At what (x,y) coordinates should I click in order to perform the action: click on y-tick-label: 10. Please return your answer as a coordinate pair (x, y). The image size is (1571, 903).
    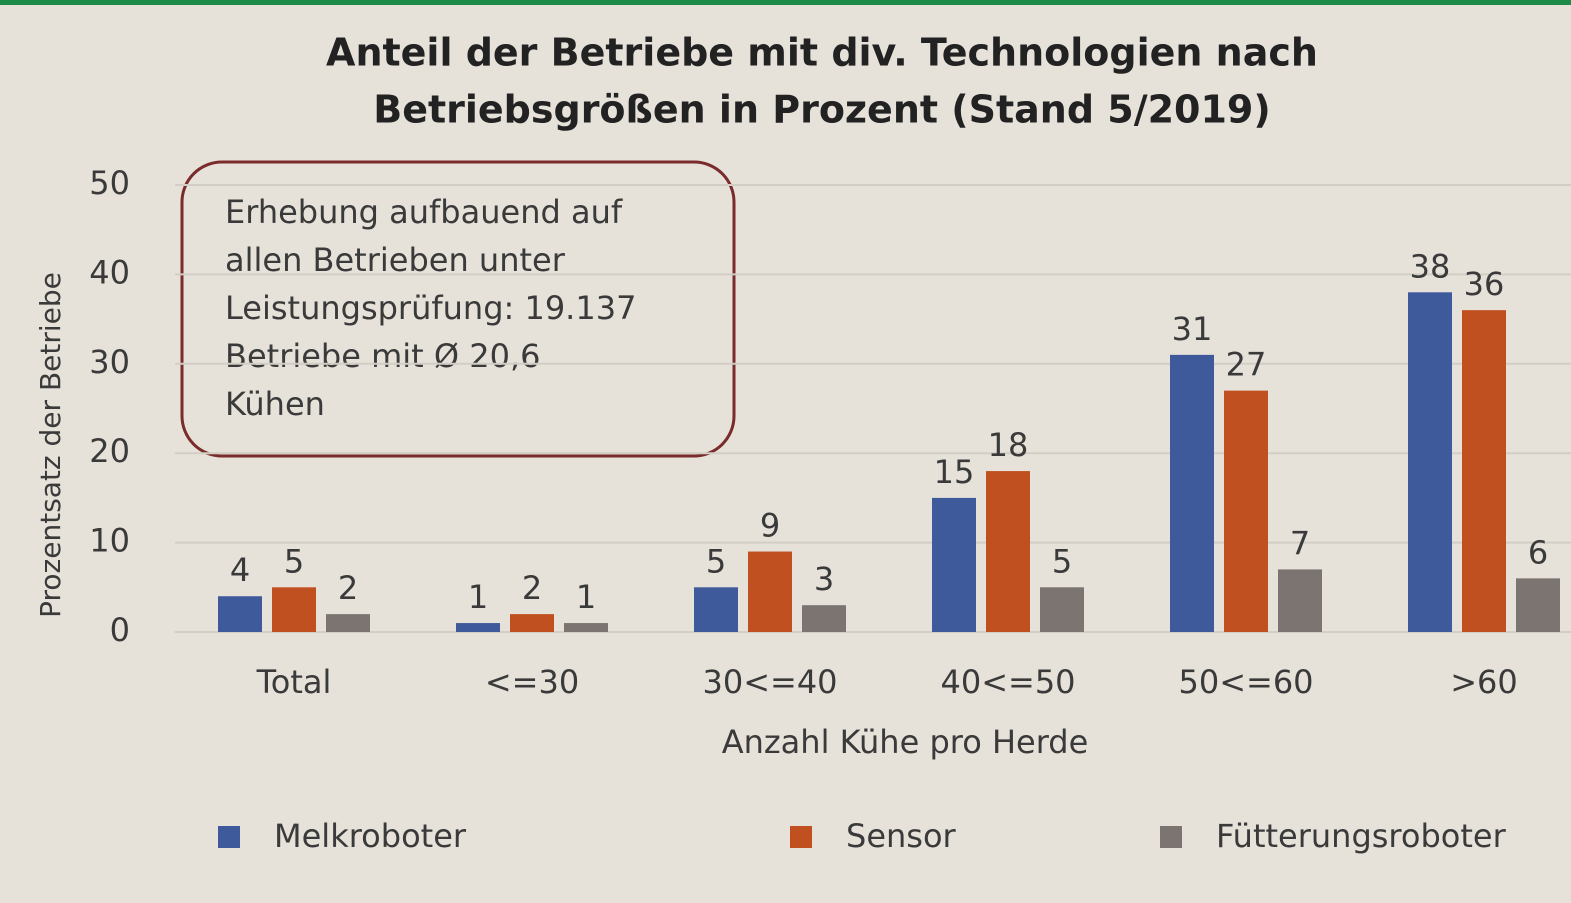
    Looking at the image, I should click on (109, 541).